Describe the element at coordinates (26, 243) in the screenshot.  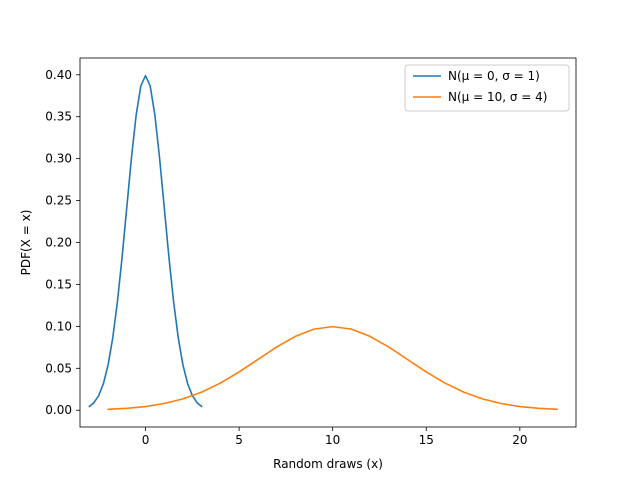
I see `y-axis-label: PDF(X = x)` at that location.